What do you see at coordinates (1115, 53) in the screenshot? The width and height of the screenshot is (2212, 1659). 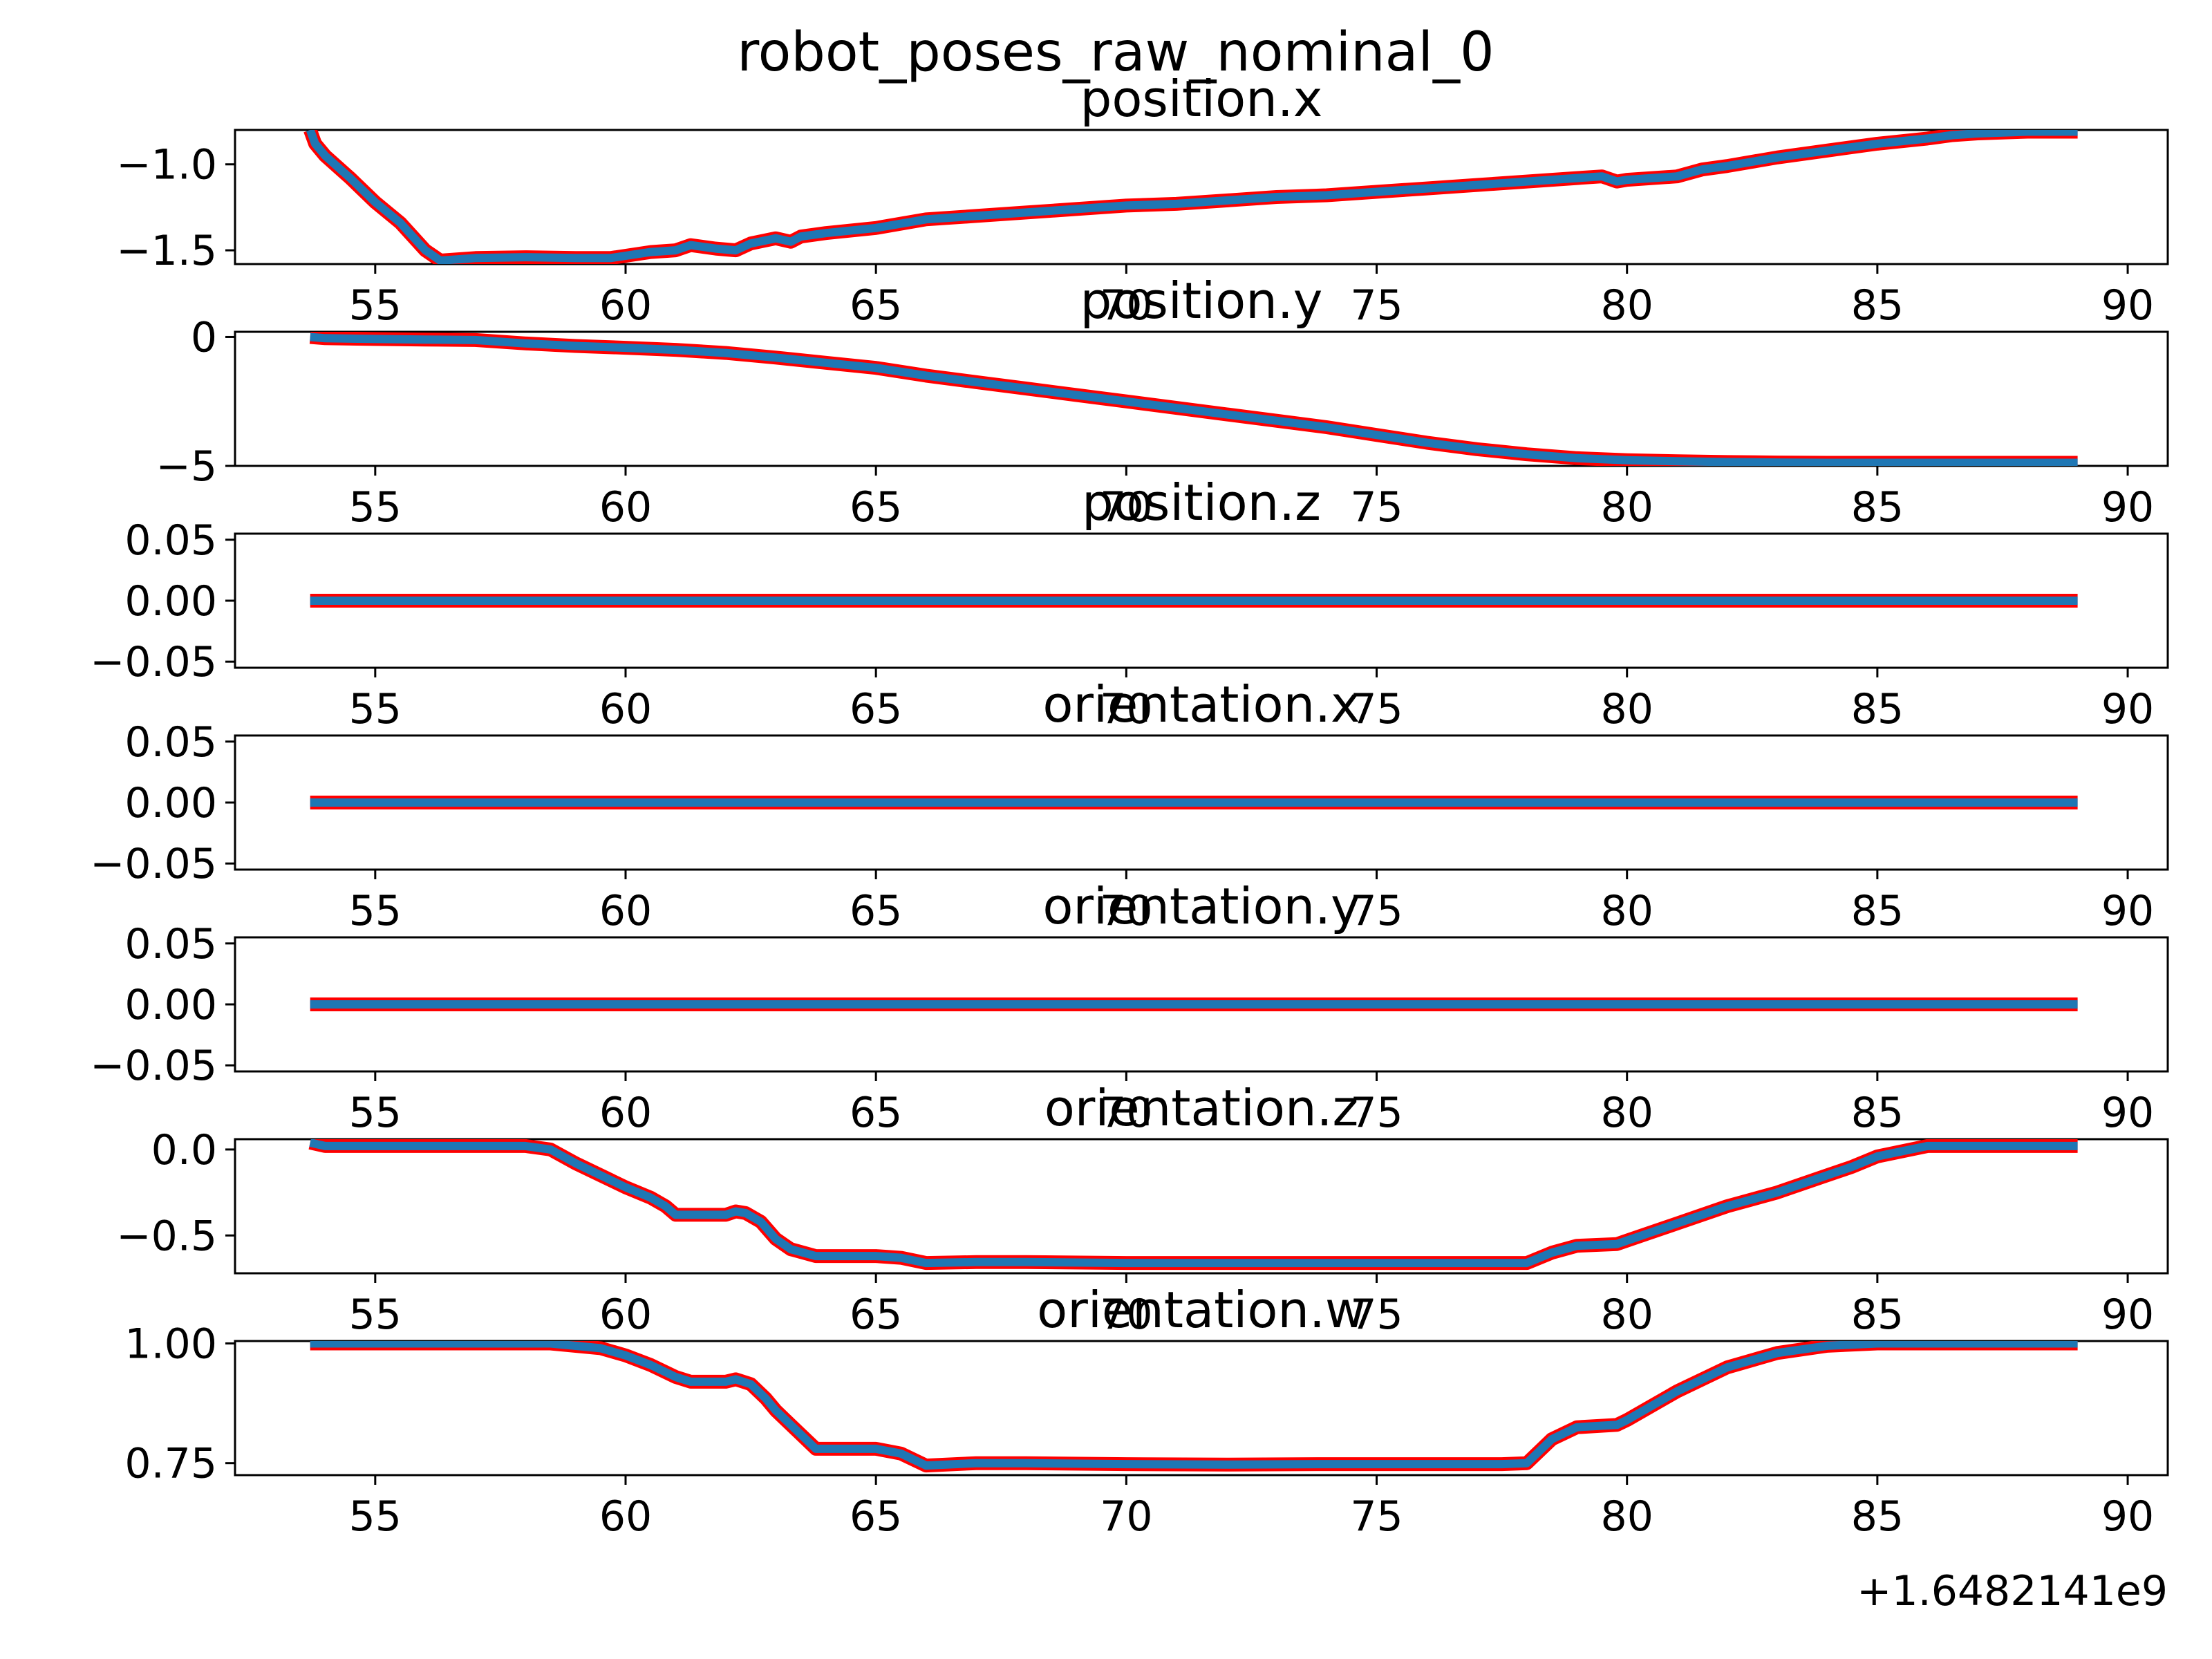 I see `figure-suptitle: robot_poses_raw_nominal_0` at bounding box center [1115, 53].